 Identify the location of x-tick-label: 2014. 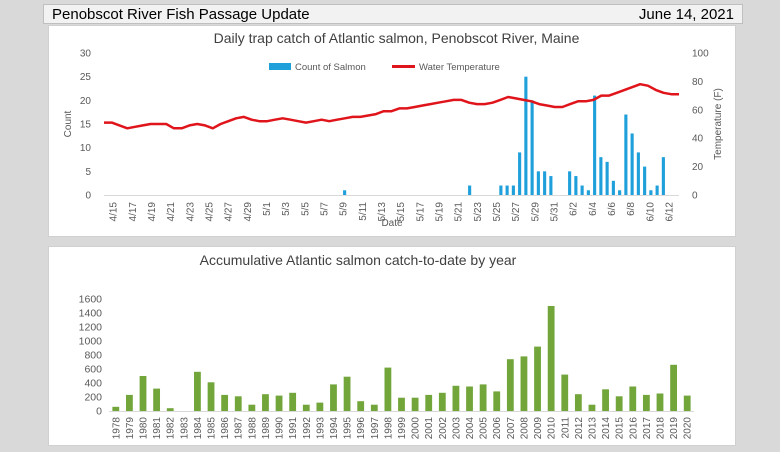
(606, 428).